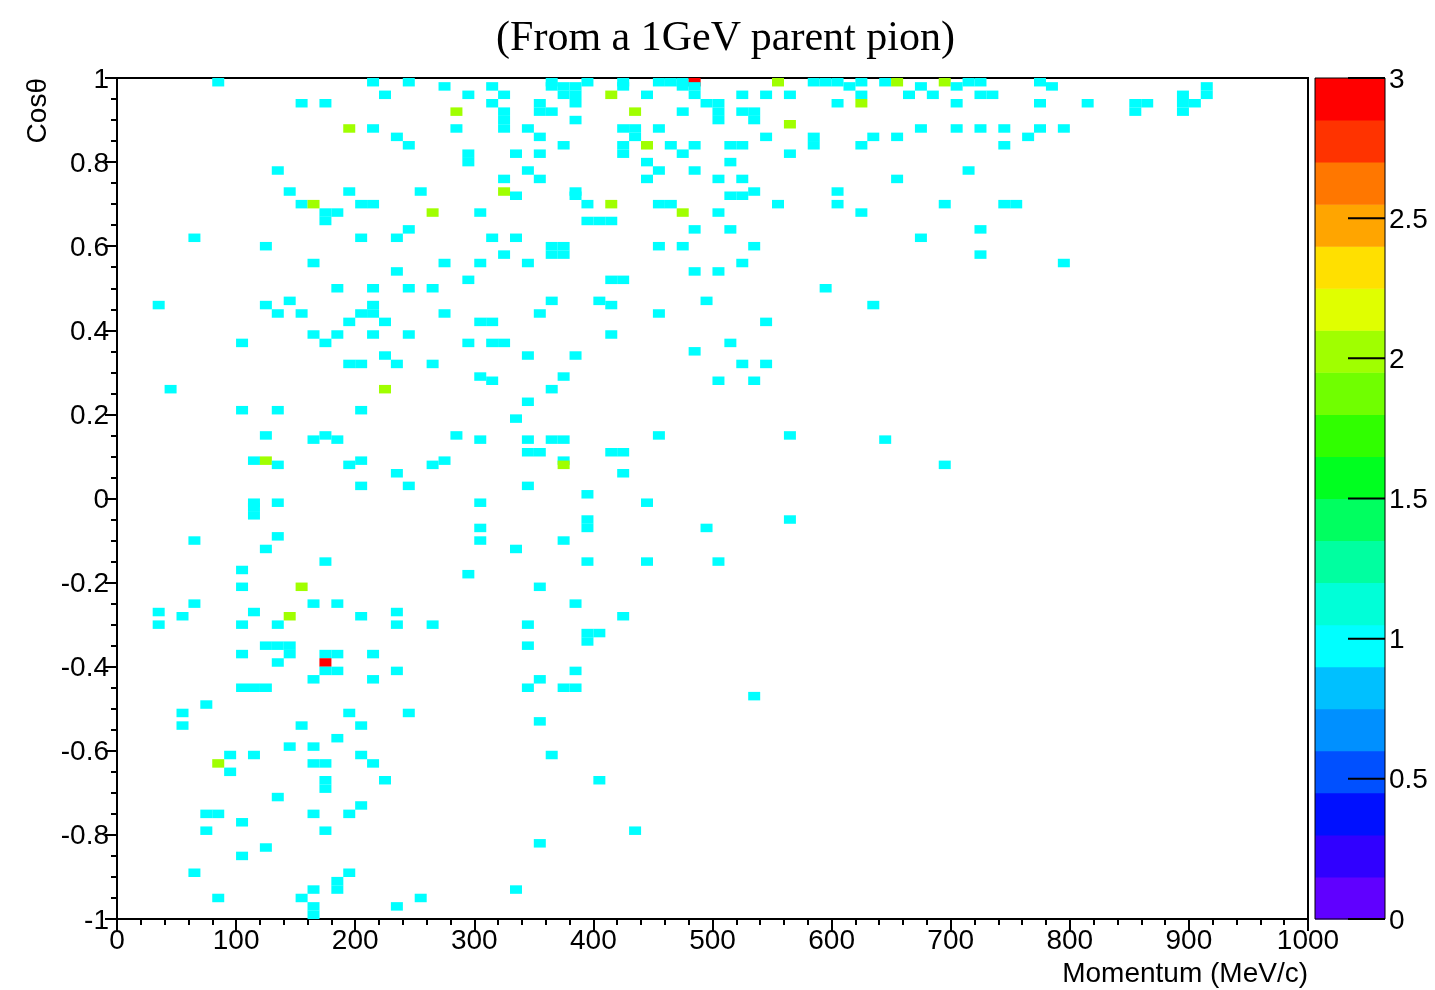 Image resolution: width=1435 pixels, height=990 pixels. Describe the element at coordinates (725, 36) in the screenshot. I see `chart-title: (From a 1GeV parent pion)` at that location.